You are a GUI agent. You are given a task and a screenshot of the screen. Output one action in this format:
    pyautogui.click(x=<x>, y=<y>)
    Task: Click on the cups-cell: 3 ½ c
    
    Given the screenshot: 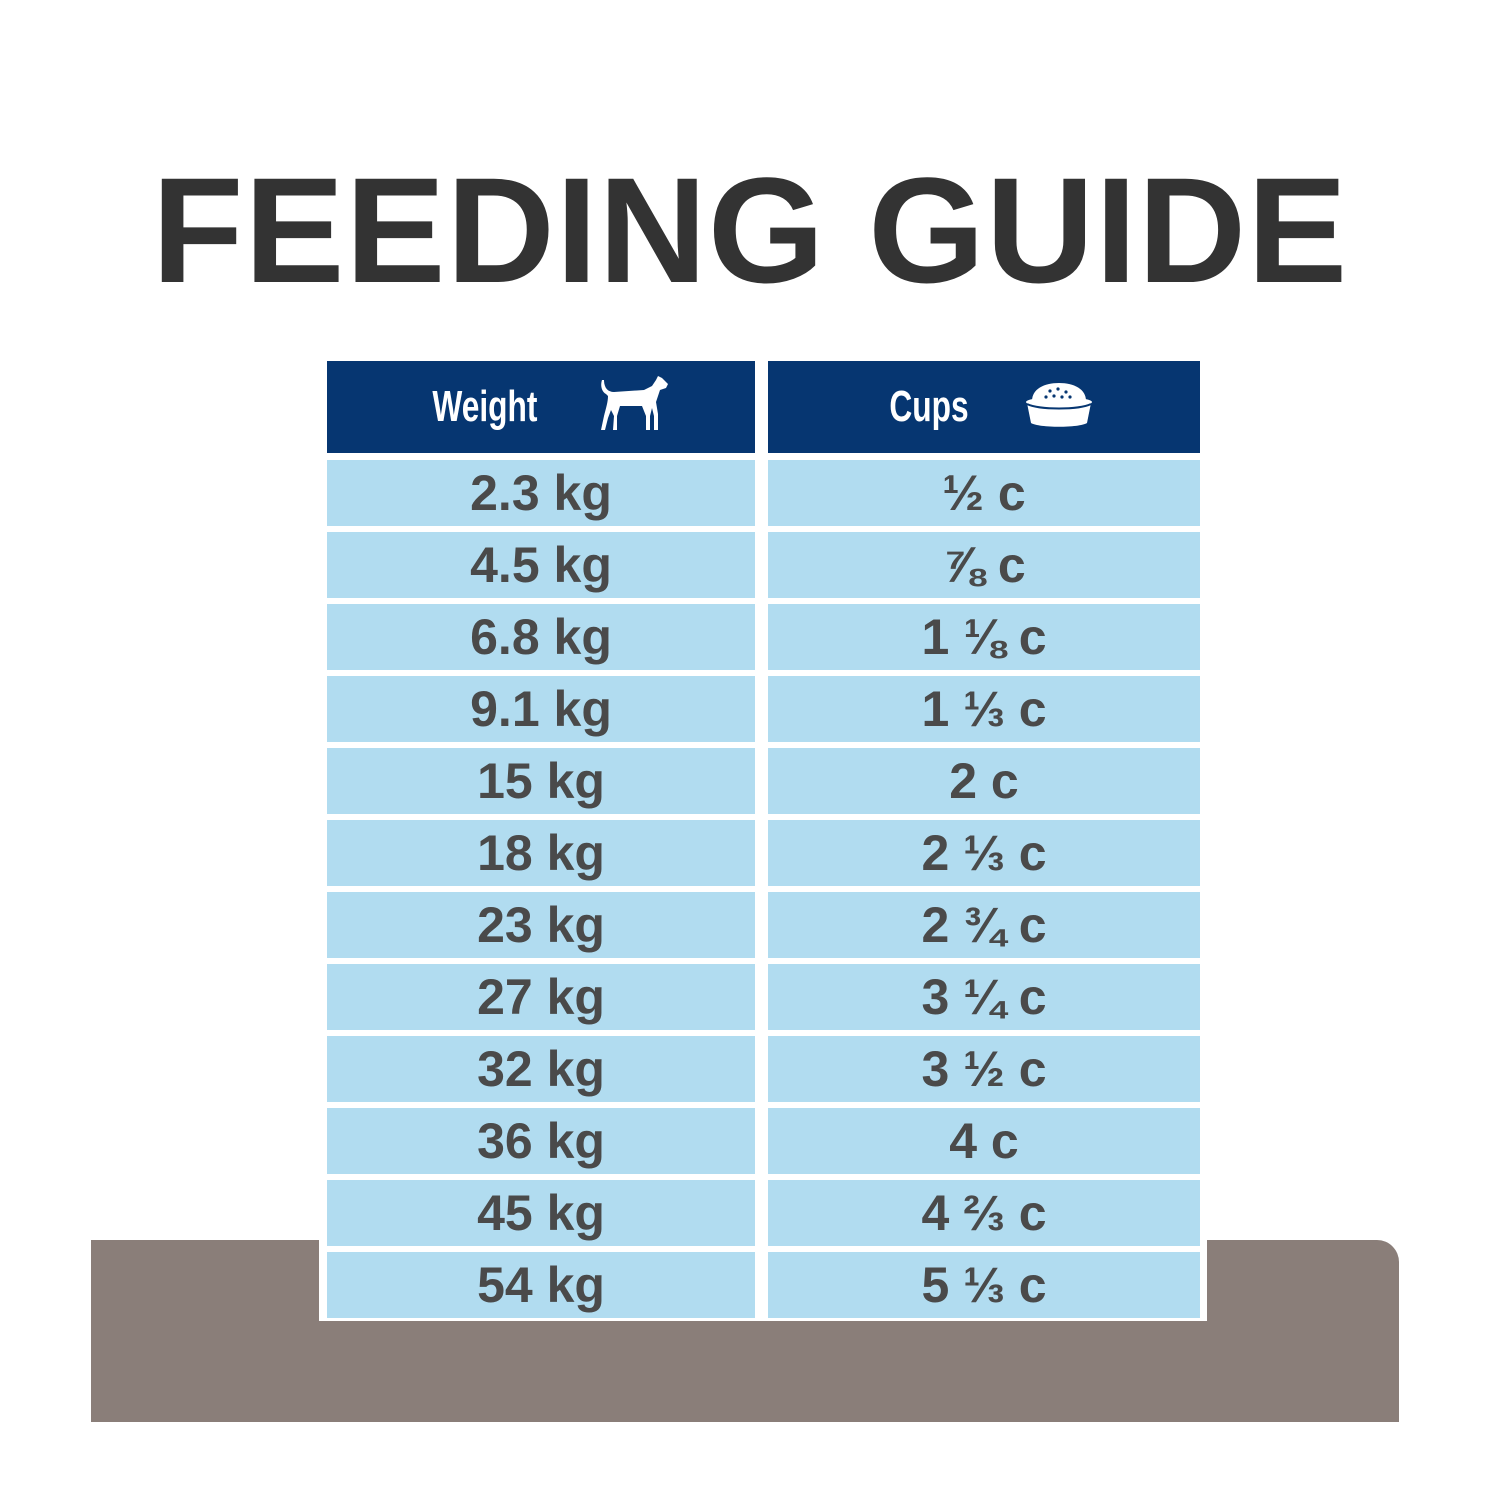 What is the action you would take?
    pyautogui.click(x=984, y=1069)
    